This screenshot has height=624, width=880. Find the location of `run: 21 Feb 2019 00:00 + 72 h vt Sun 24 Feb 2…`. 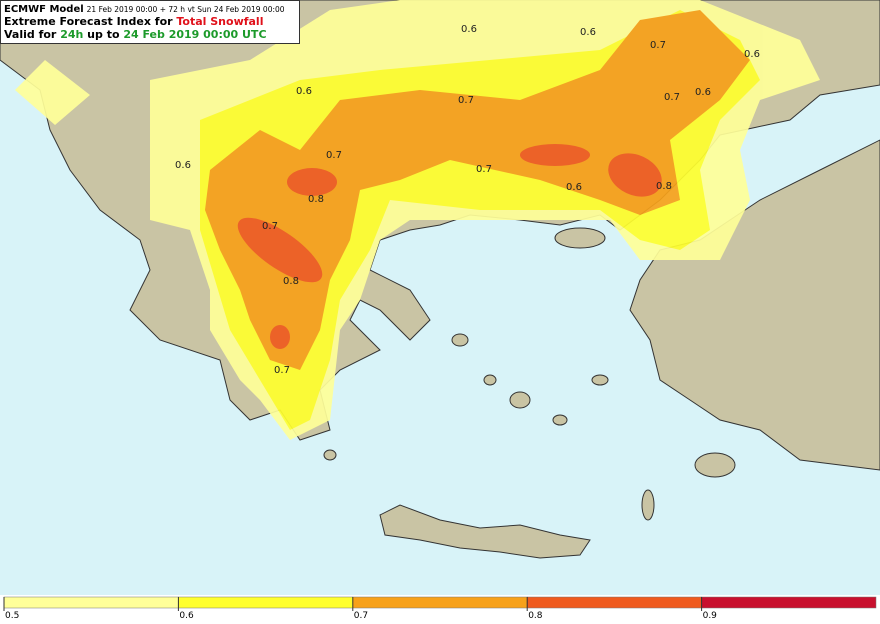

run: 21 Feb 2019 00:00 + 72 h vt Sun 24 Feb 2… is located at coordinates (186, 9).